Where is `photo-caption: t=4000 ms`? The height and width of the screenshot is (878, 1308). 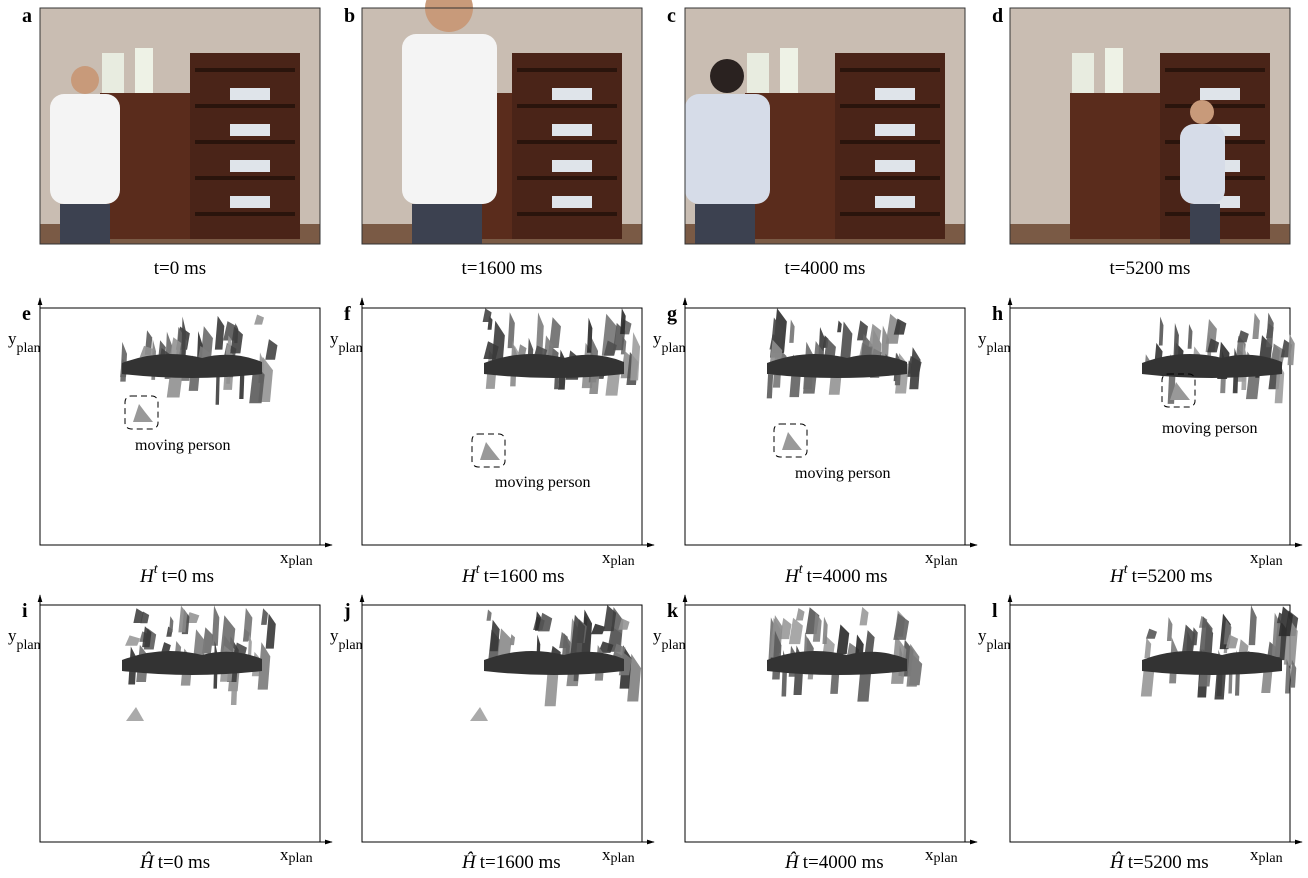
photo-caption: t=4000 ms is located at coordinates (825, 268).